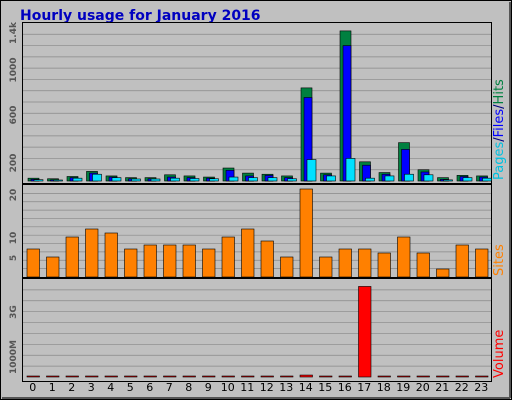 Image resolution: width=512 pixels, height=400 pixels. I want to click on x-tick-11: 11, so click(247, 387).